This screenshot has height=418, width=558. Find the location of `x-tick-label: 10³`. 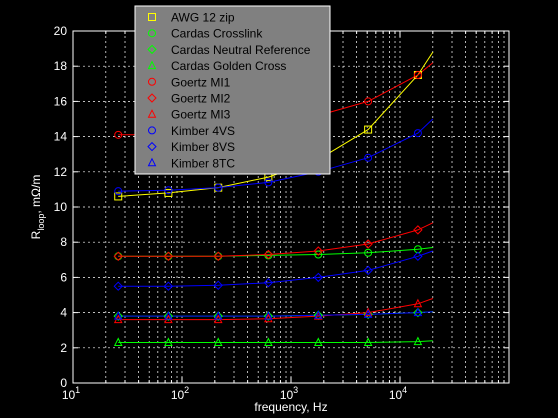

x-tick-label: 10³ is located at coordinates (289, 393).